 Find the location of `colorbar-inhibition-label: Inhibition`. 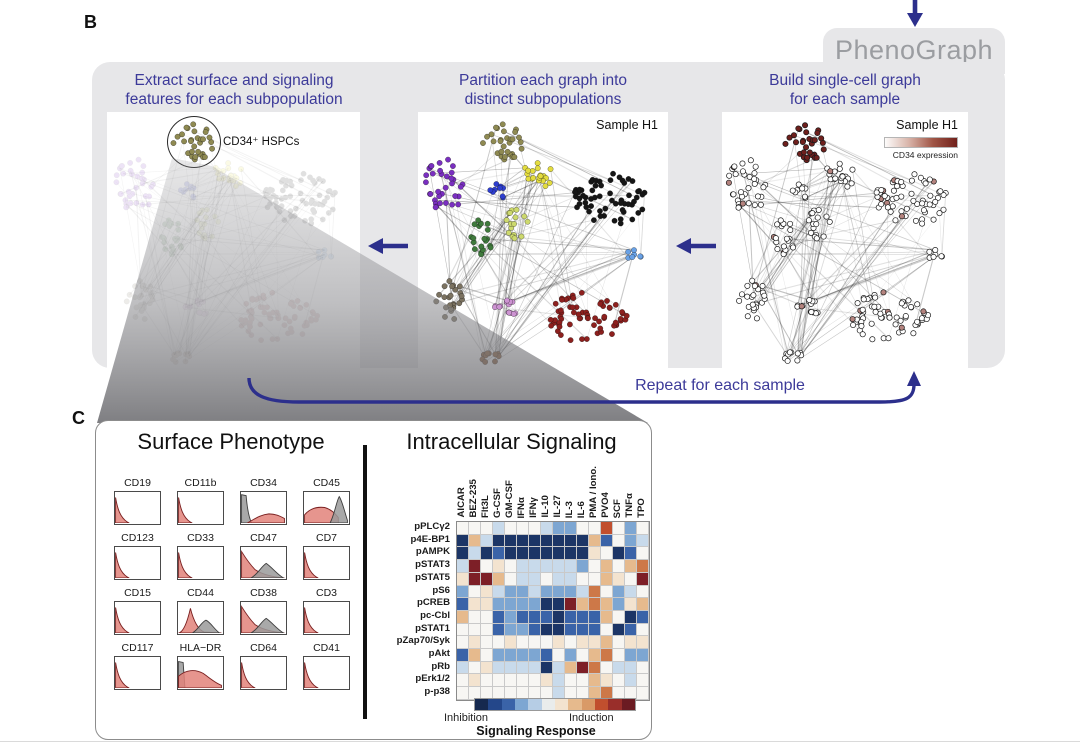

colorbar-inhibition-label: Inhibition is located at coordinates (466, 718).